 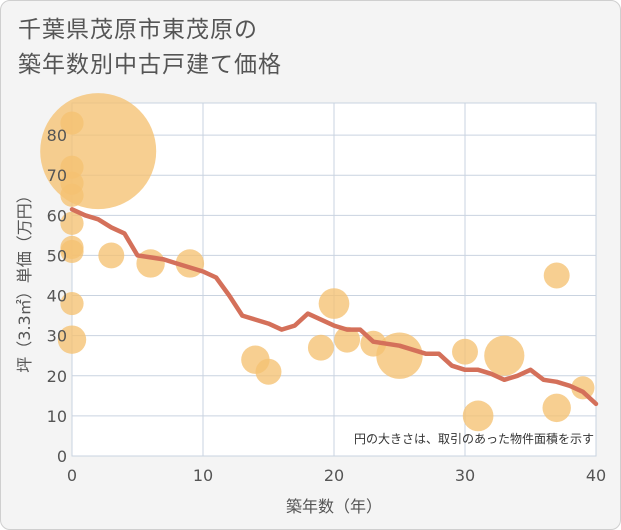 What do you see at coordinates (150, 48) in the screenshot?
I see `chart-title: 千葉県茂原市東茂原の 築年数別中古戸建て価格` at bounding box center [150, 48].